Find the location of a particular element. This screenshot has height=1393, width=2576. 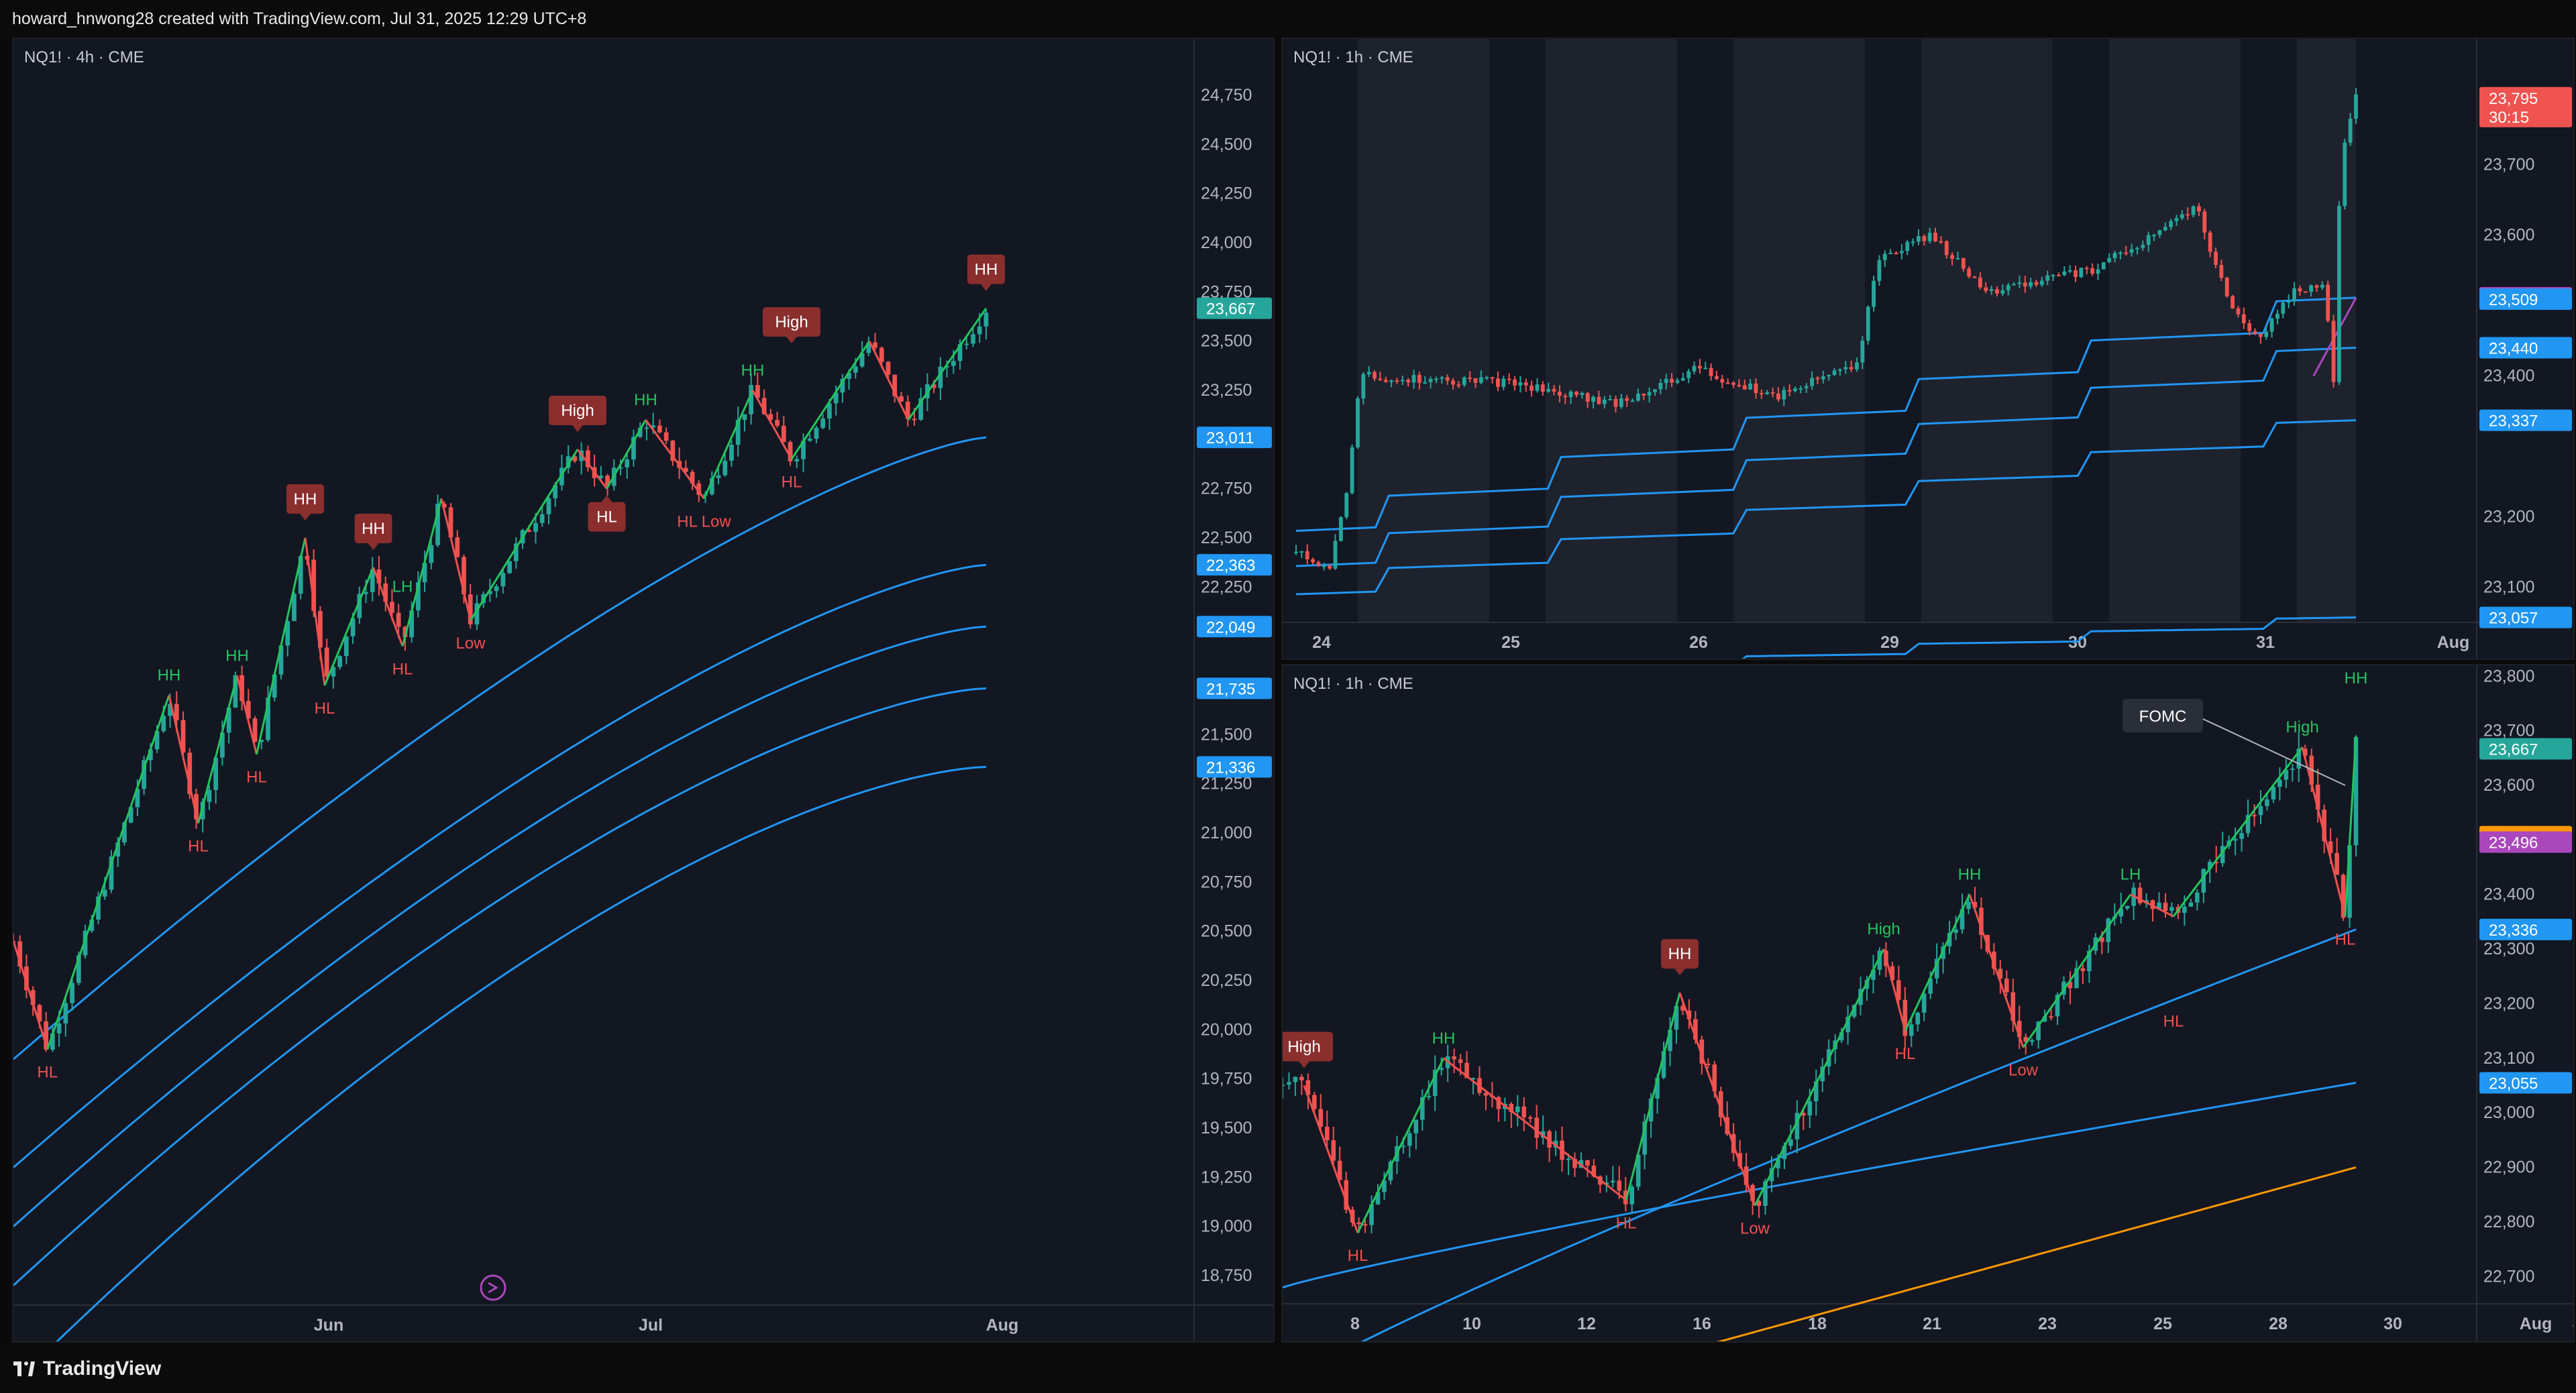

price-tag-text: 23,055 is located at coordinates (2513, 1083).